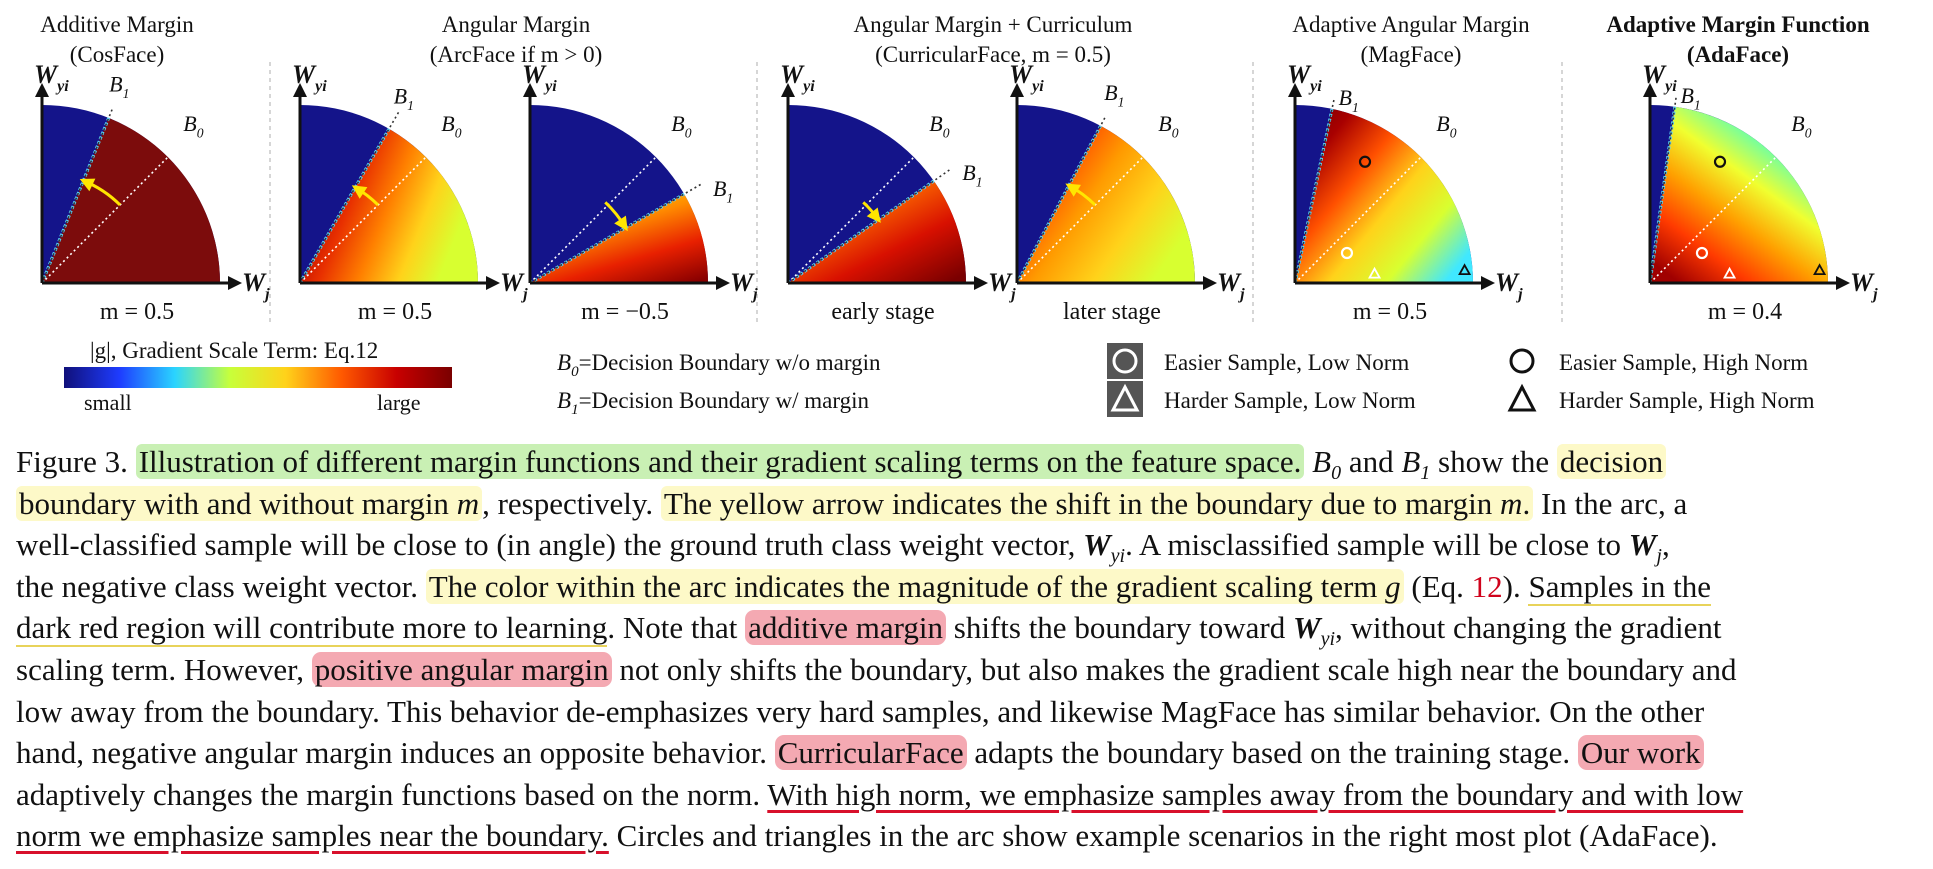  What do you see at coordinates (713, 403) in the screenshot?
I see `boundary-legend-entry: B1=Decision Boundary w/ margin` at bounding box center [713, 403].